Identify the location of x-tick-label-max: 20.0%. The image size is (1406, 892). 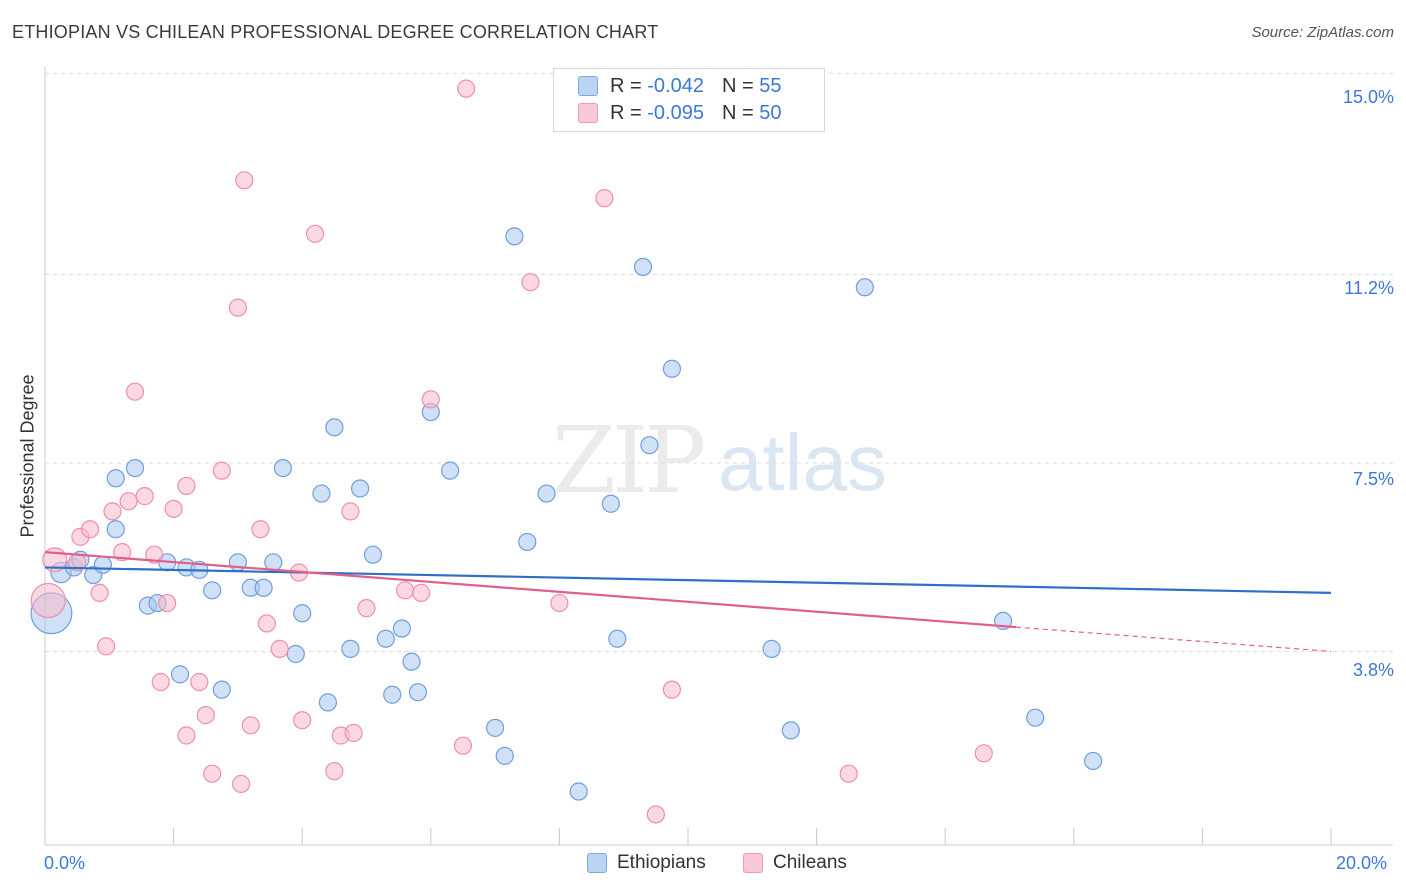
(1362, 863).